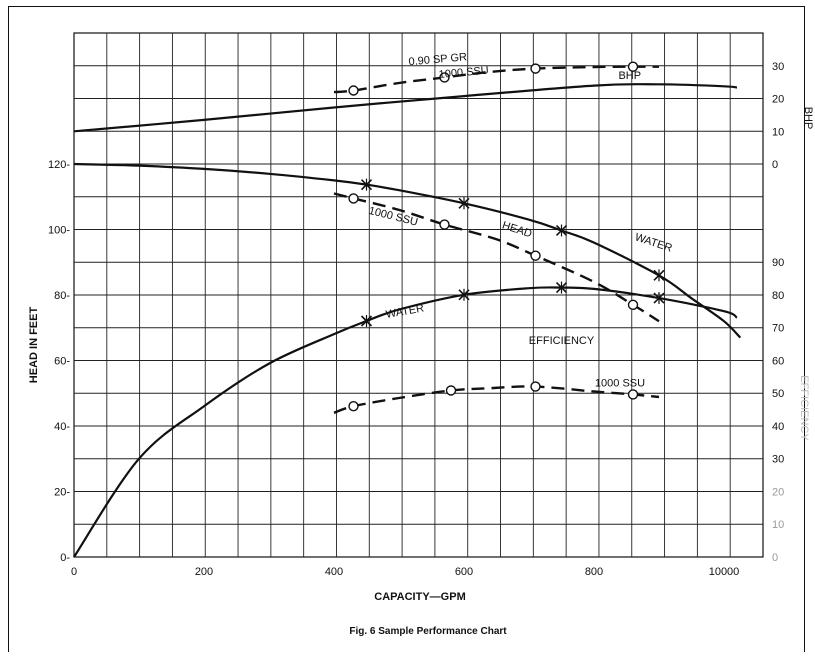 The image size is (815, 658). Describe the element at coordinates (775, 165) in the screenshot. I see `y-tick-label-bhp: 0` at that location.